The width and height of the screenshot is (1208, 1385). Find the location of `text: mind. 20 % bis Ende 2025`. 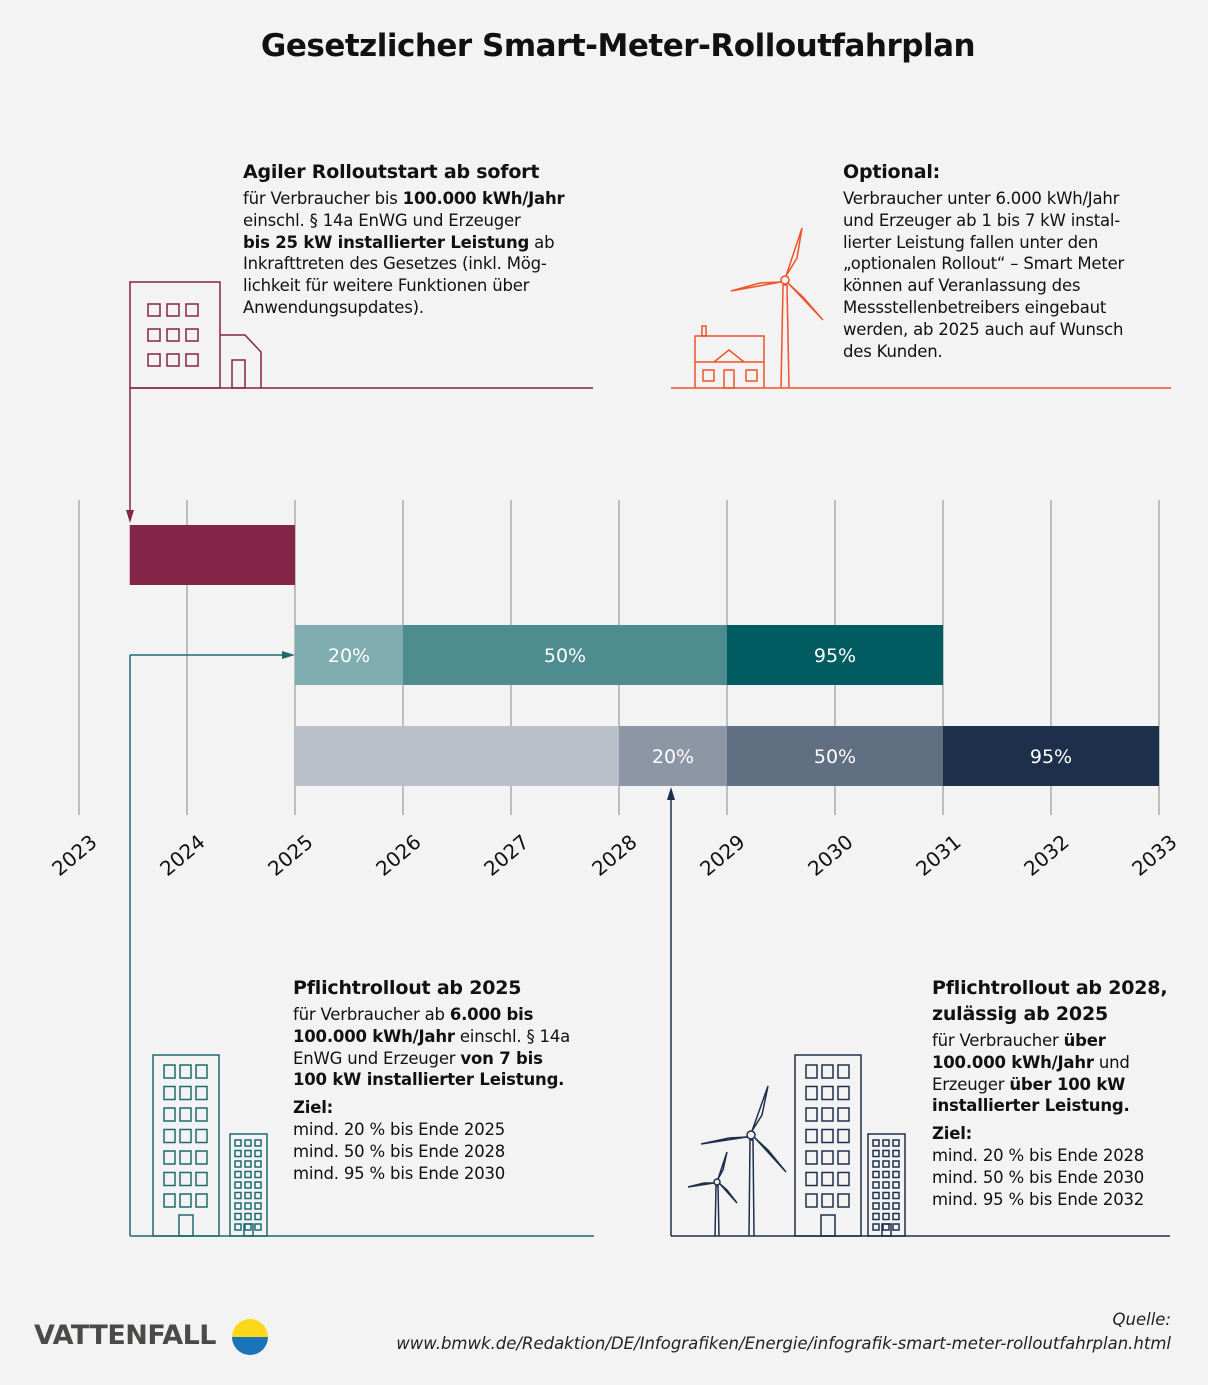

text: mind. 20 % bis Ende 2025 is located at coordinates (399, 1129).